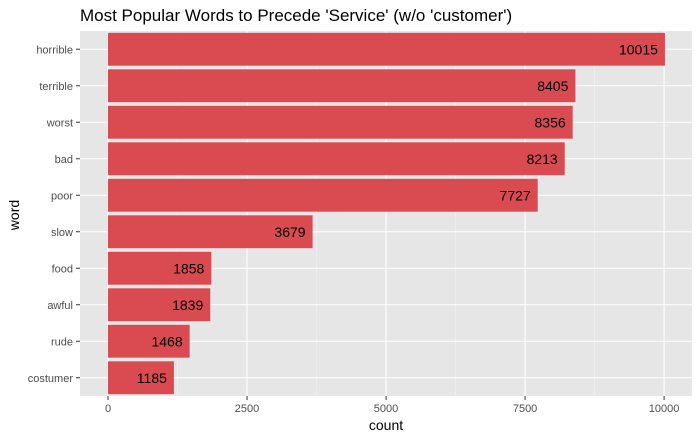  Describe the element at coordinates (51, 379) in the screenshot. I see `y-tick-label-costumer: costumer` at that location.